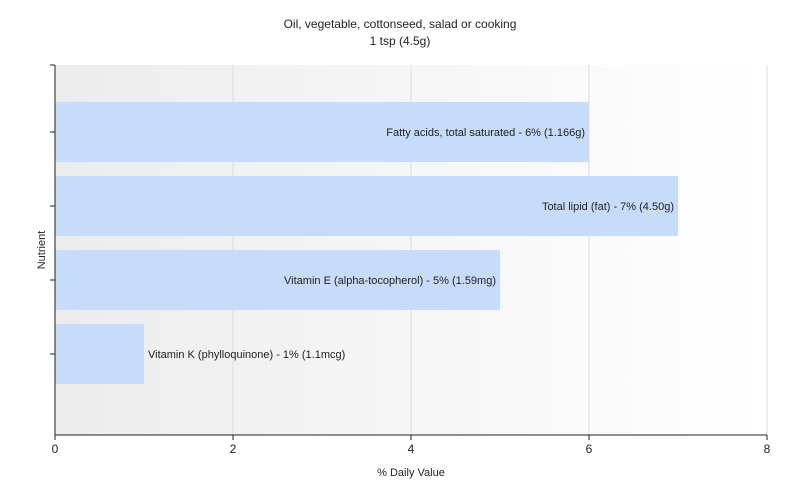 This screenshot has width=800, height=500. What do you see at coordinates (608, 207) in the screenshot?
I see `bar-data-label: Total lipid (fat) - 7% (4.50g)` at bounding box center [608, 207].